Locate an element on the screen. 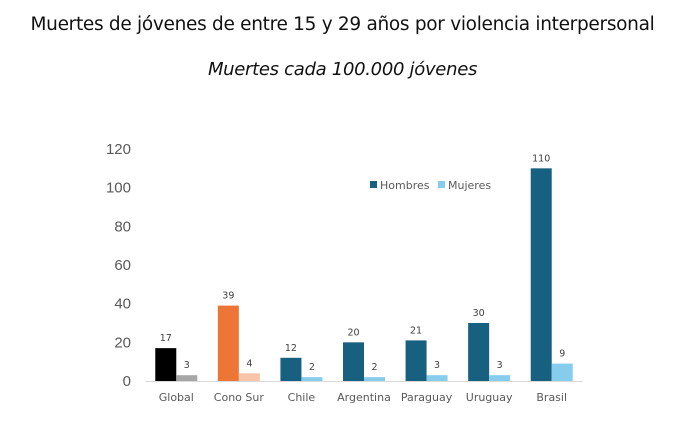 This screenshot has width=685, height=427. bar-mujeres-uruguay is located at coordinates (500, 378).